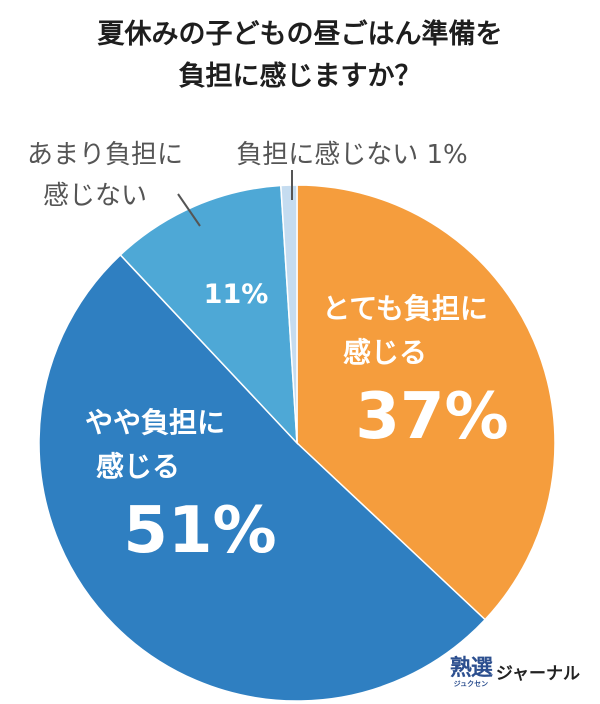 The width and height of the screenshot is (600, 704). I want to click on slice-label-somewhat-burdened-line2: 感じる, so click(138, 466).